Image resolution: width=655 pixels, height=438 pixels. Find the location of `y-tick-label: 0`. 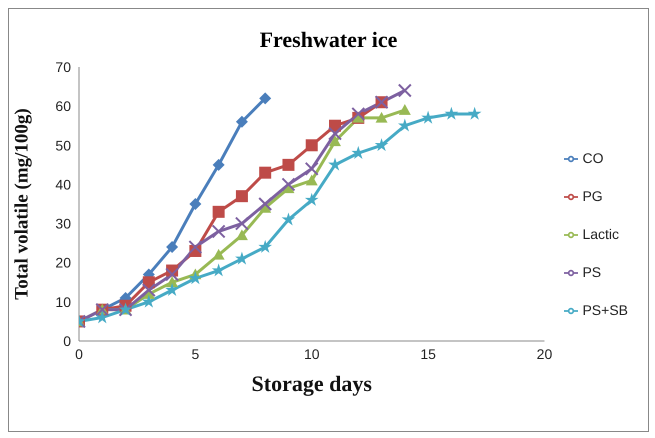

y-tick-label: 0 is located at coordinates (67, 340).